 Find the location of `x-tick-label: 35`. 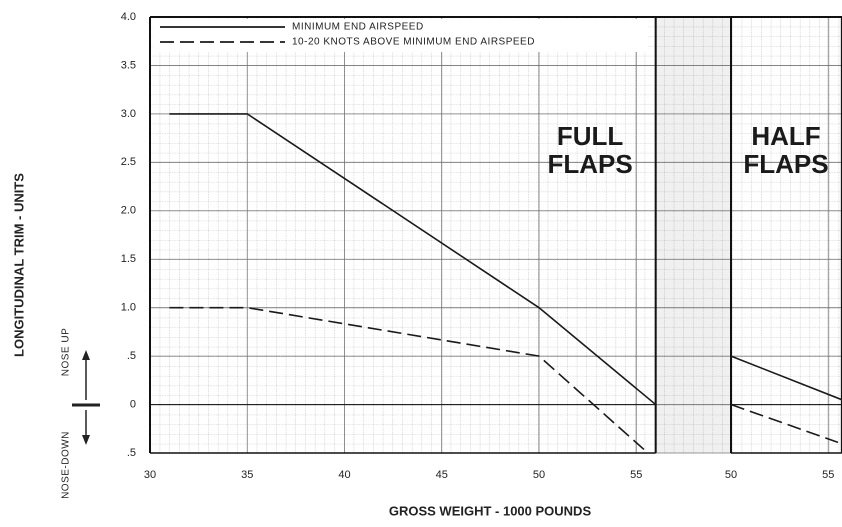

x-tick-label: 35 is located at coordinates (247, 475).